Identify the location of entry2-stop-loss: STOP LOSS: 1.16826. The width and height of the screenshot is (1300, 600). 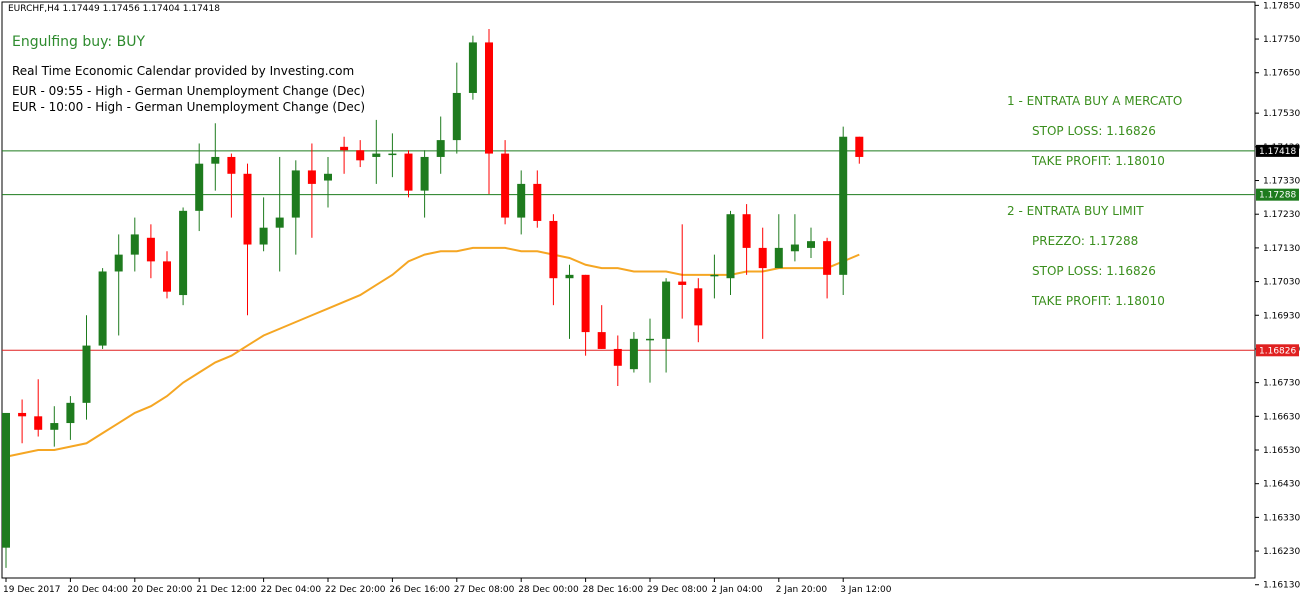
(1094, 271).